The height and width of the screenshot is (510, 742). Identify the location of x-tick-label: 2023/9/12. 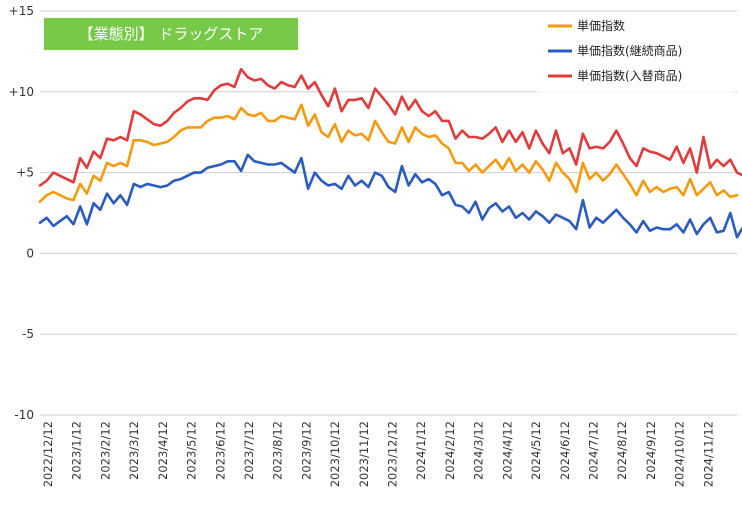
(306, 450).